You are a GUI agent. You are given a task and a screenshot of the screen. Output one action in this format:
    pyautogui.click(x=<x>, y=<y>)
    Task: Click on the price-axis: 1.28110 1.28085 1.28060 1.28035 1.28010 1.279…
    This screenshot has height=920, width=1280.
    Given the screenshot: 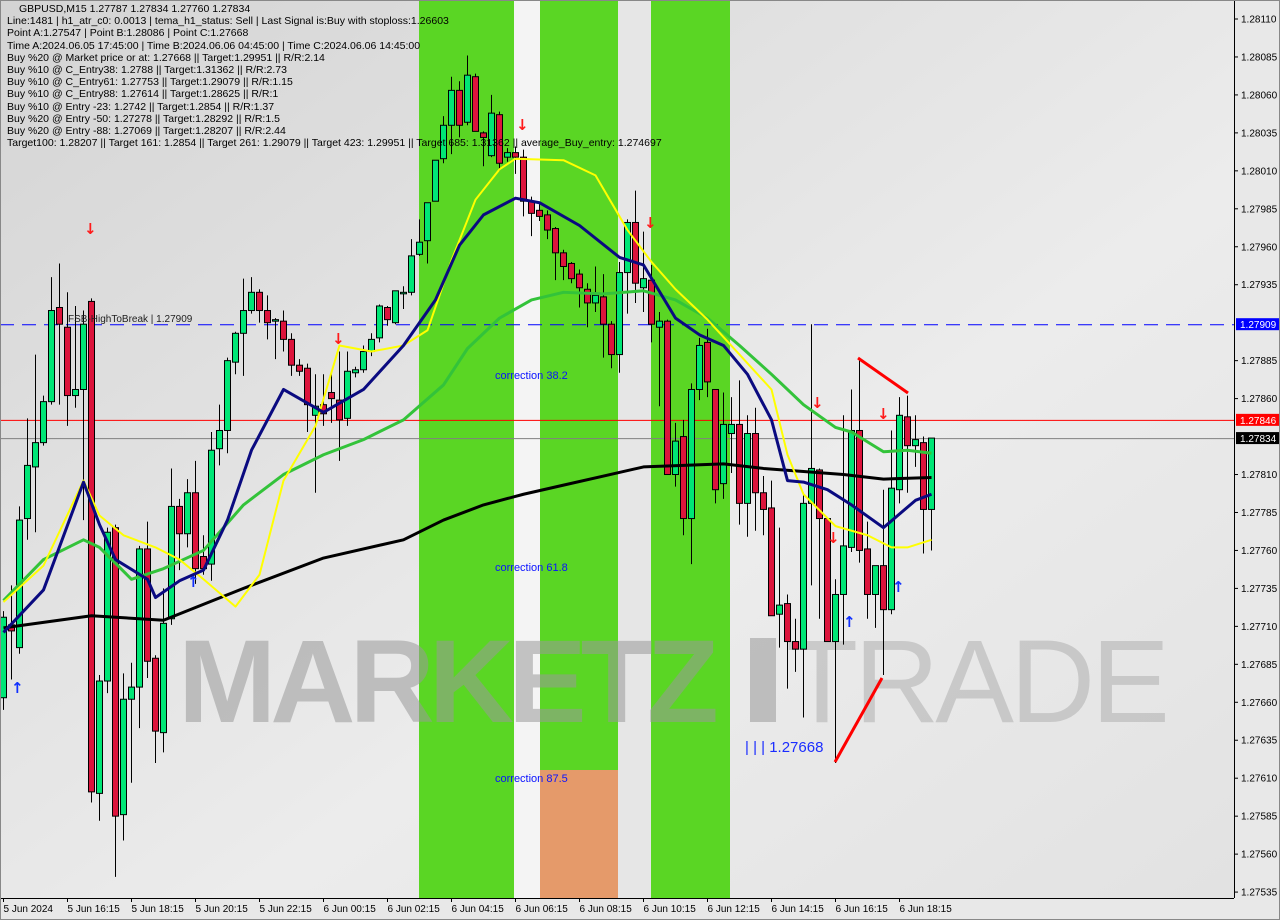 What is the action you would take?
    pyautogui.click(x=1256, y=457)
    